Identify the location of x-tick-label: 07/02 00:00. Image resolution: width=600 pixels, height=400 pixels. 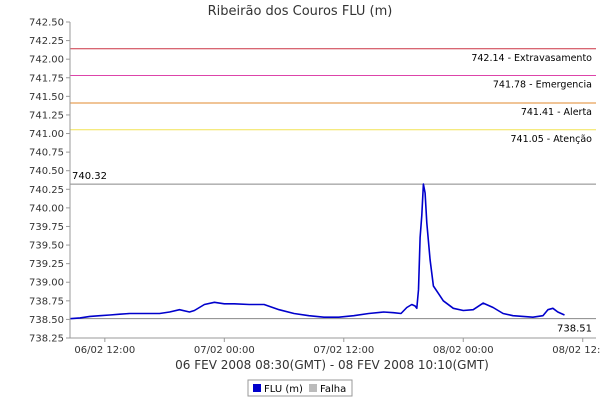
(224, 350).